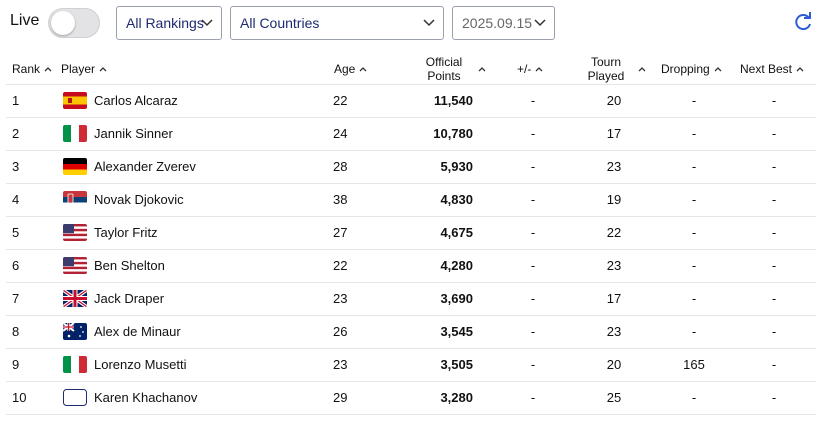 This screenshot has height=426, width=828. Describe the element at coordinates (25, 20) in the screenshot. I see `live-label: Live` at that location.